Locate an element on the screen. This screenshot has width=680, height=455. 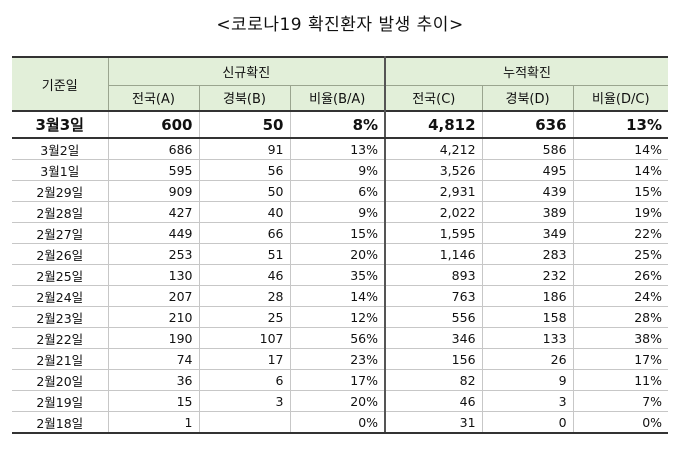
new-ratio-cell: 14% is located at coordinates (337, 296).